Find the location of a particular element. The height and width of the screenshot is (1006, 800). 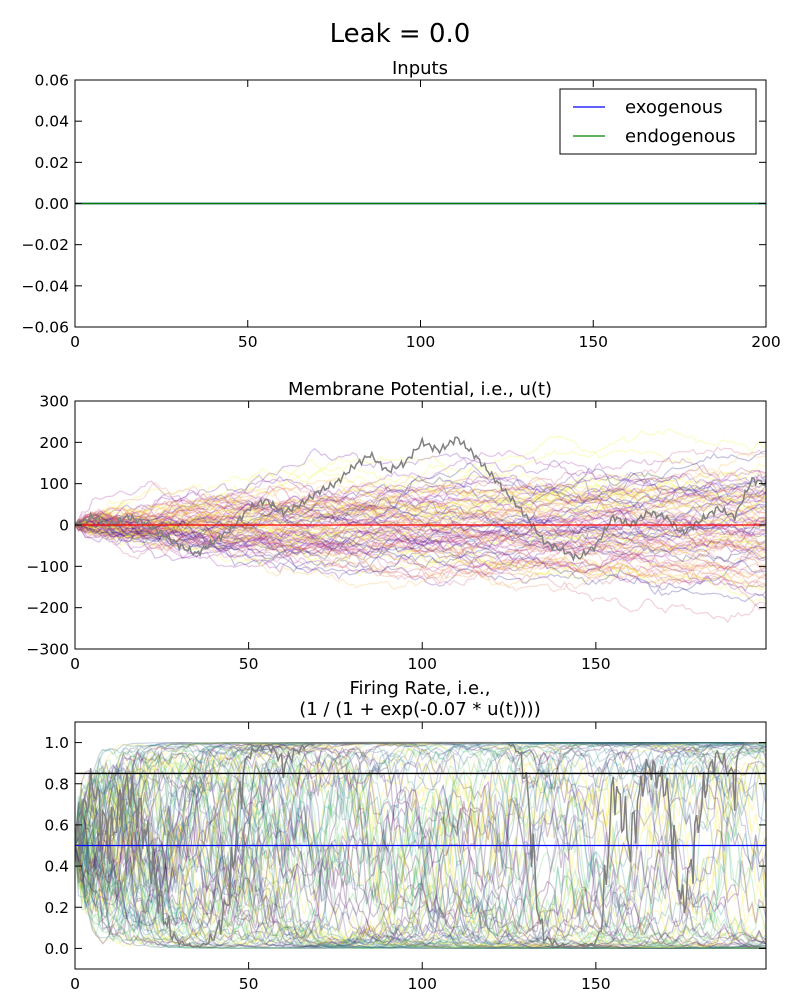

y-tick-label: 100 is located at coordinates (54, 484).